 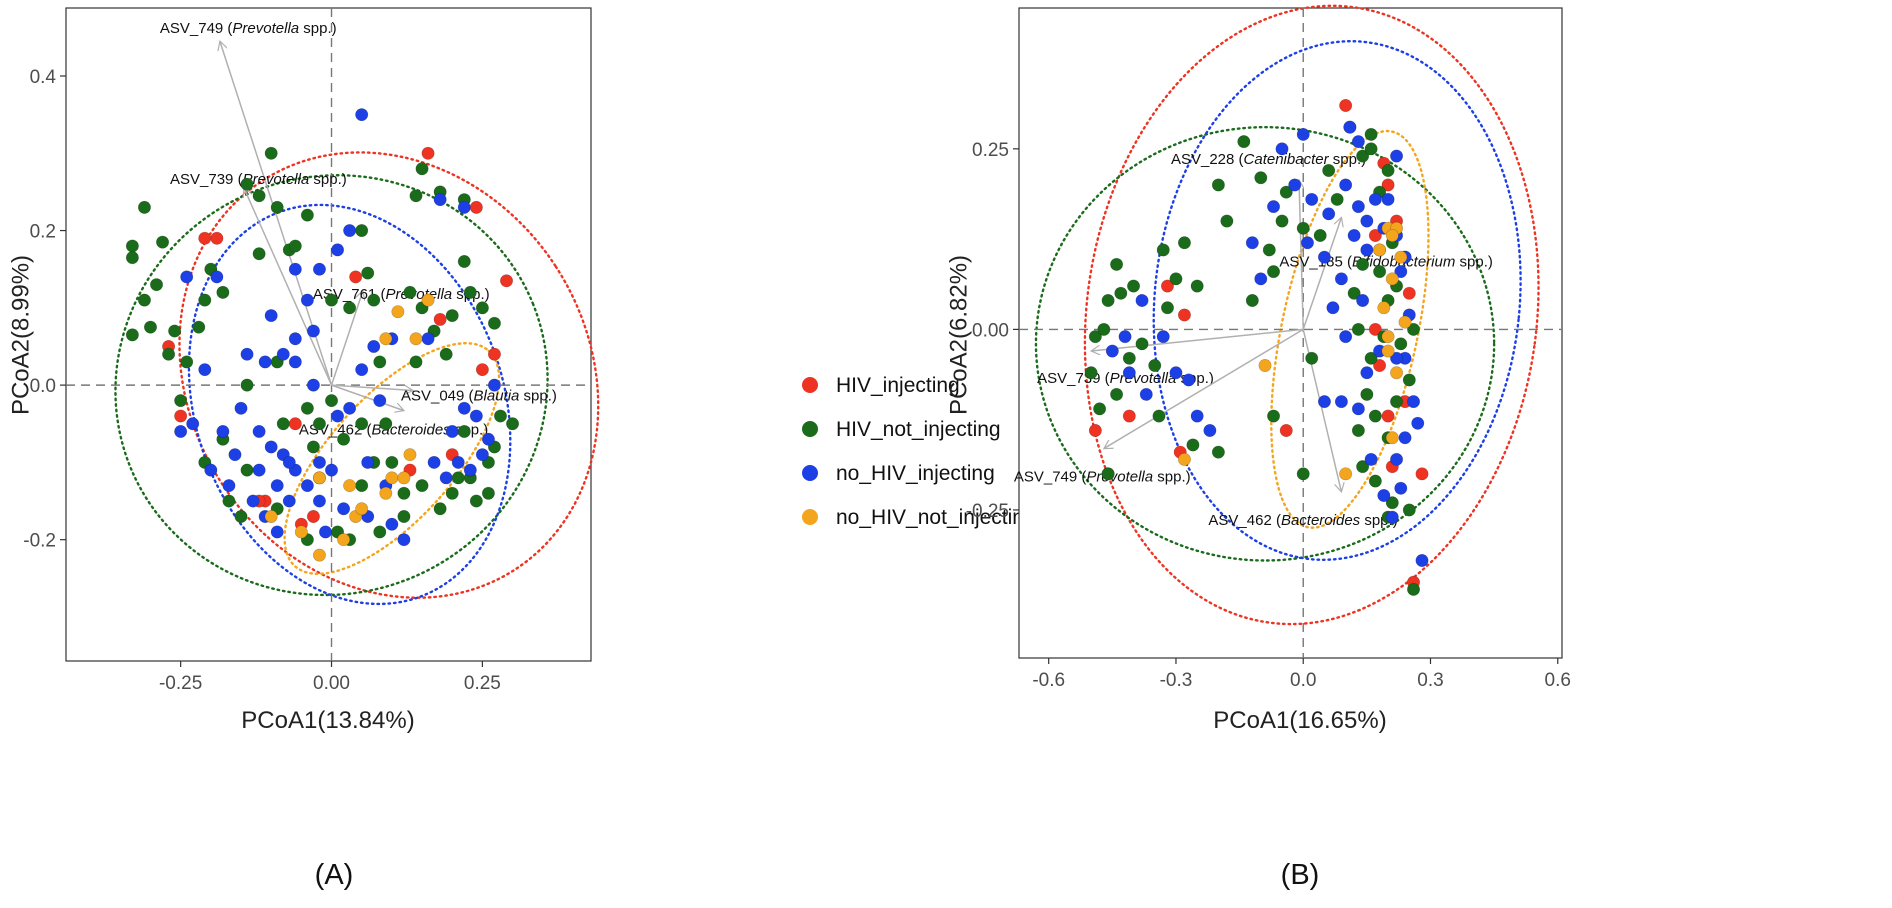 What do you see at coordinates (1073, 378) in the screenshot?
I see `vector-label-prefix: ASV_739 (` at bounding box center [1073, 378].